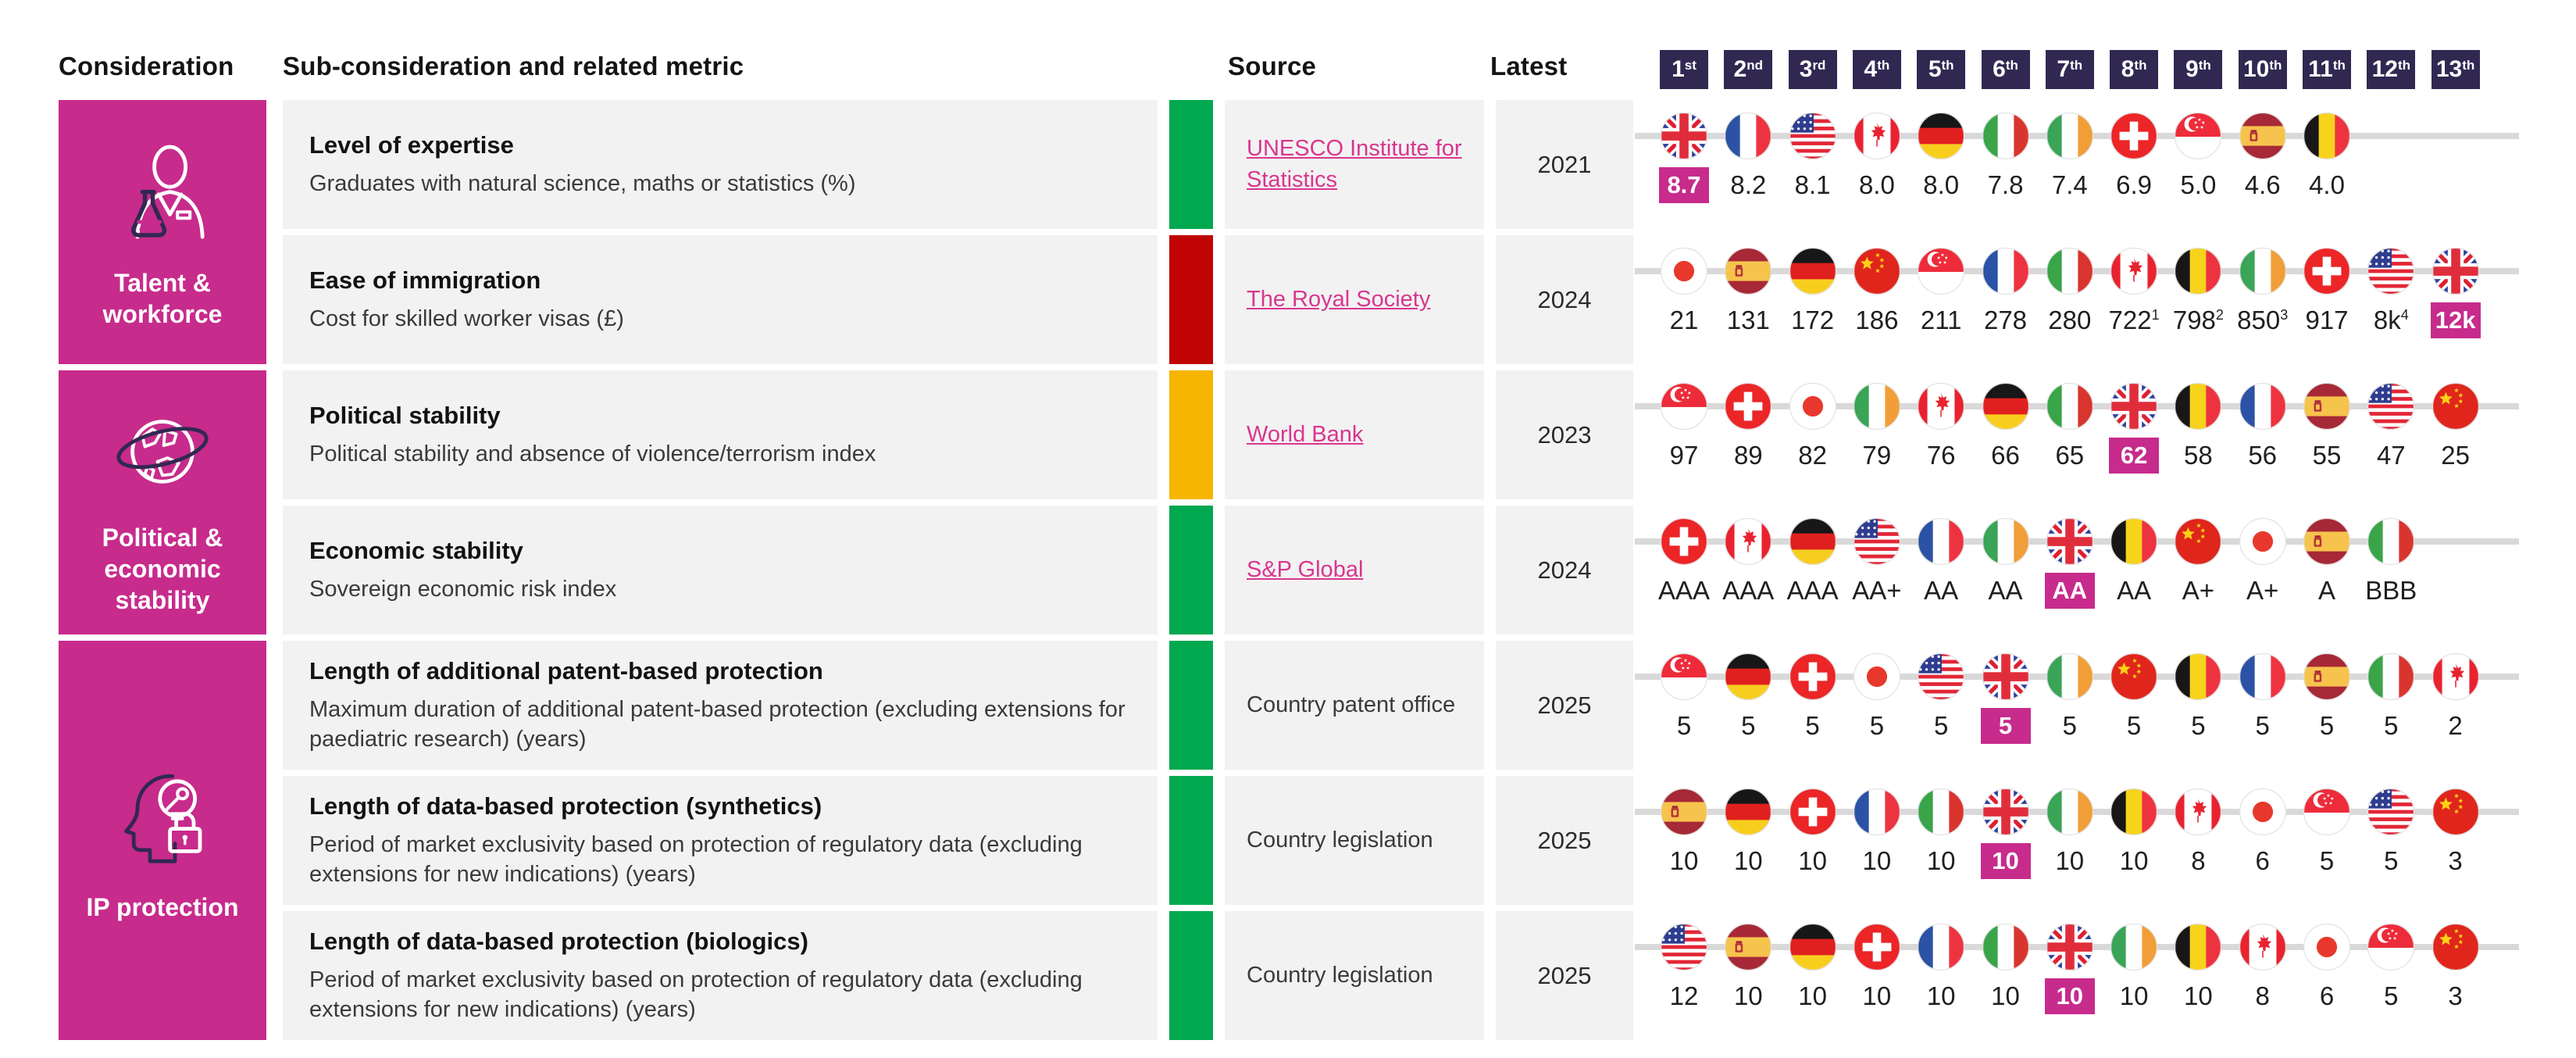  I want to click on rank-column-13: 12k, so click(2456, 299).